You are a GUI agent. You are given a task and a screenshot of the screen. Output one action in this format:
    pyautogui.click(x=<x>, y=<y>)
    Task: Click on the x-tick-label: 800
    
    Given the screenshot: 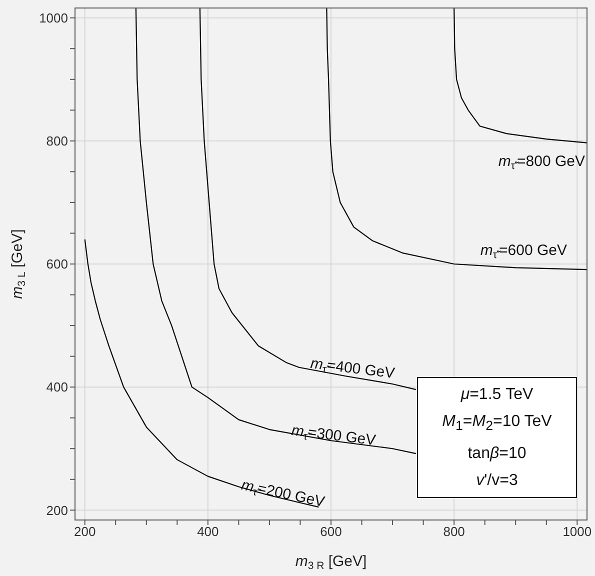 What is the action you would take?
    pyautogui.click(x=454, y=532)
    